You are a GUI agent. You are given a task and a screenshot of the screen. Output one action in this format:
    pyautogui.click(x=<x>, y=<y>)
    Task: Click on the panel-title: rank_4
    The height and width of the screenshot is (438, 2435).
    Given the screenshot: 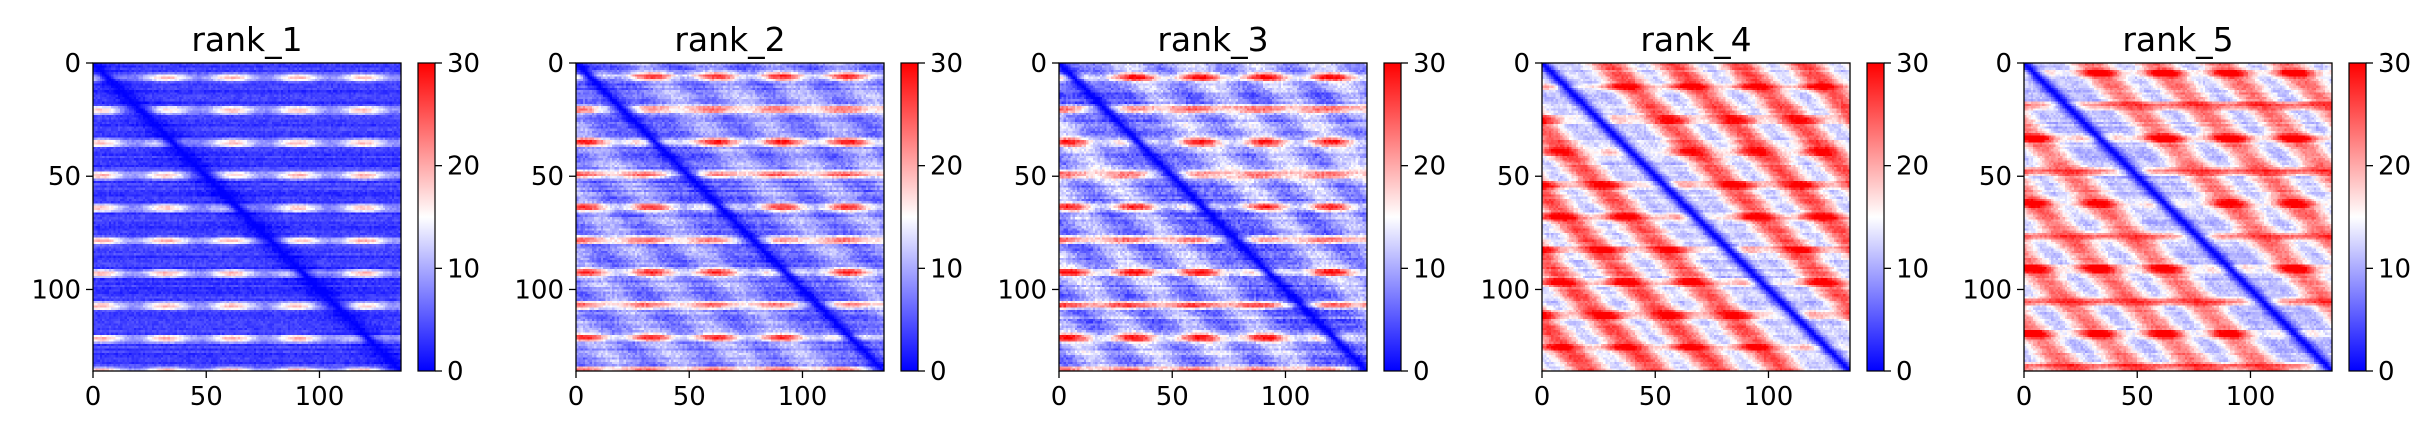 What is the action you would take?
    pyautogui.click(x=1695, y=39)
    